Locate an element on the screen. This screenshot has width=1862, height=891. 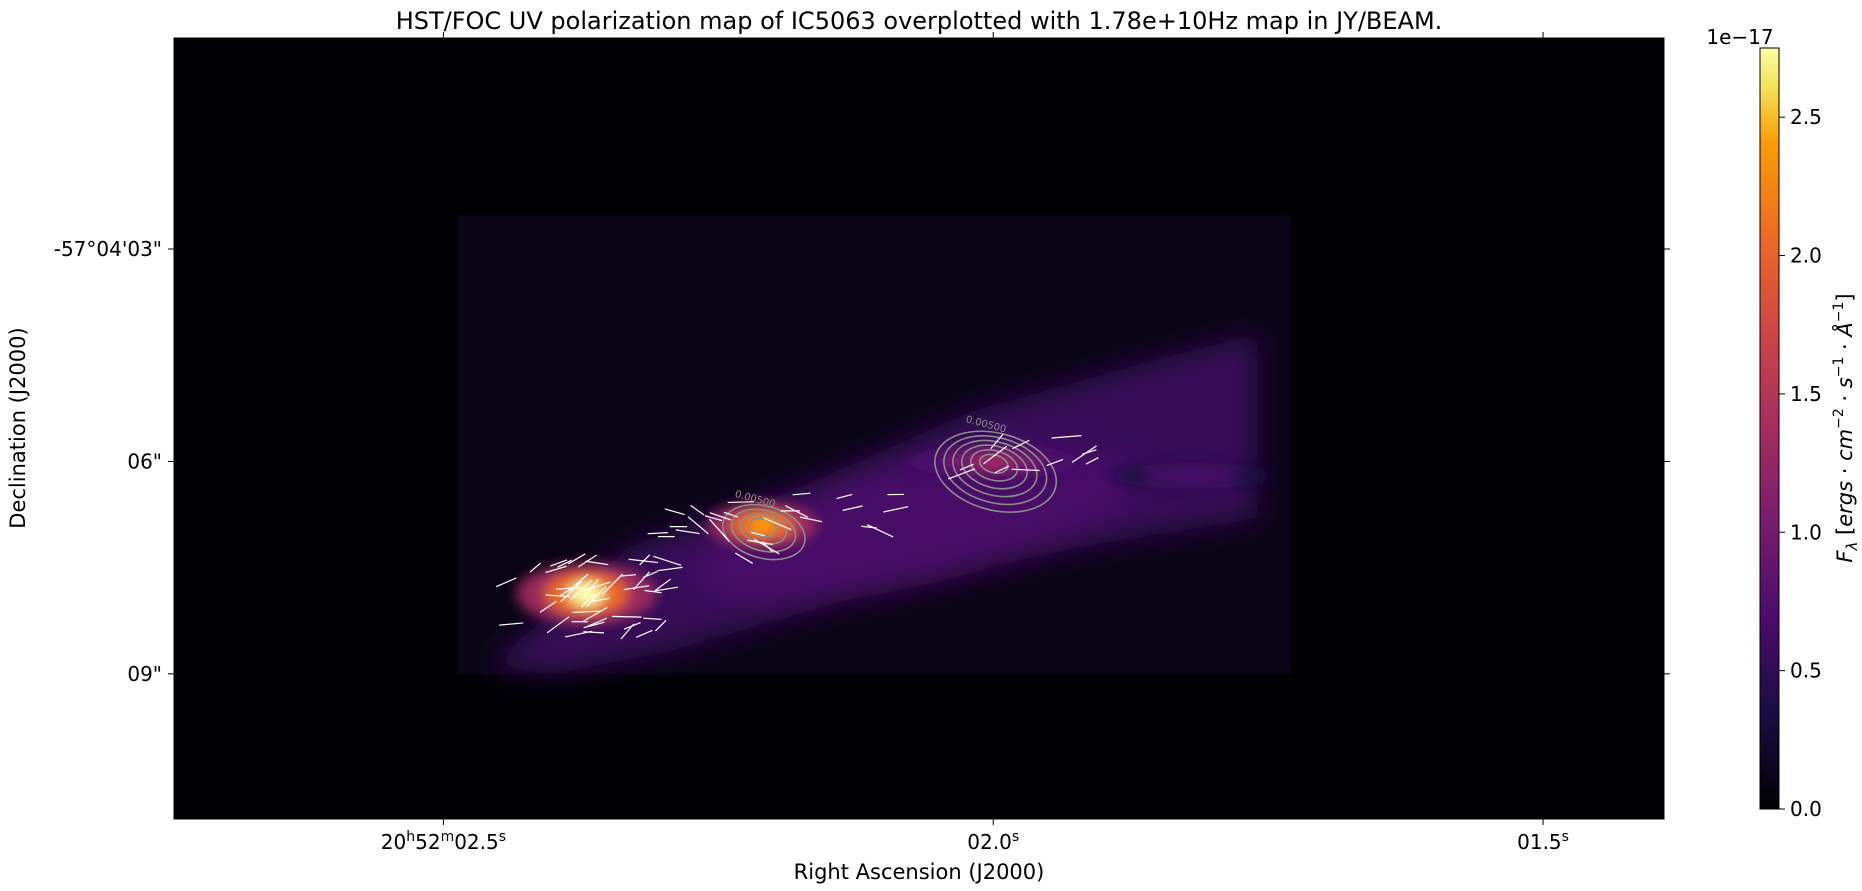
colorbar-tick-label: 2.5 is located at coordinates (1806, 117).